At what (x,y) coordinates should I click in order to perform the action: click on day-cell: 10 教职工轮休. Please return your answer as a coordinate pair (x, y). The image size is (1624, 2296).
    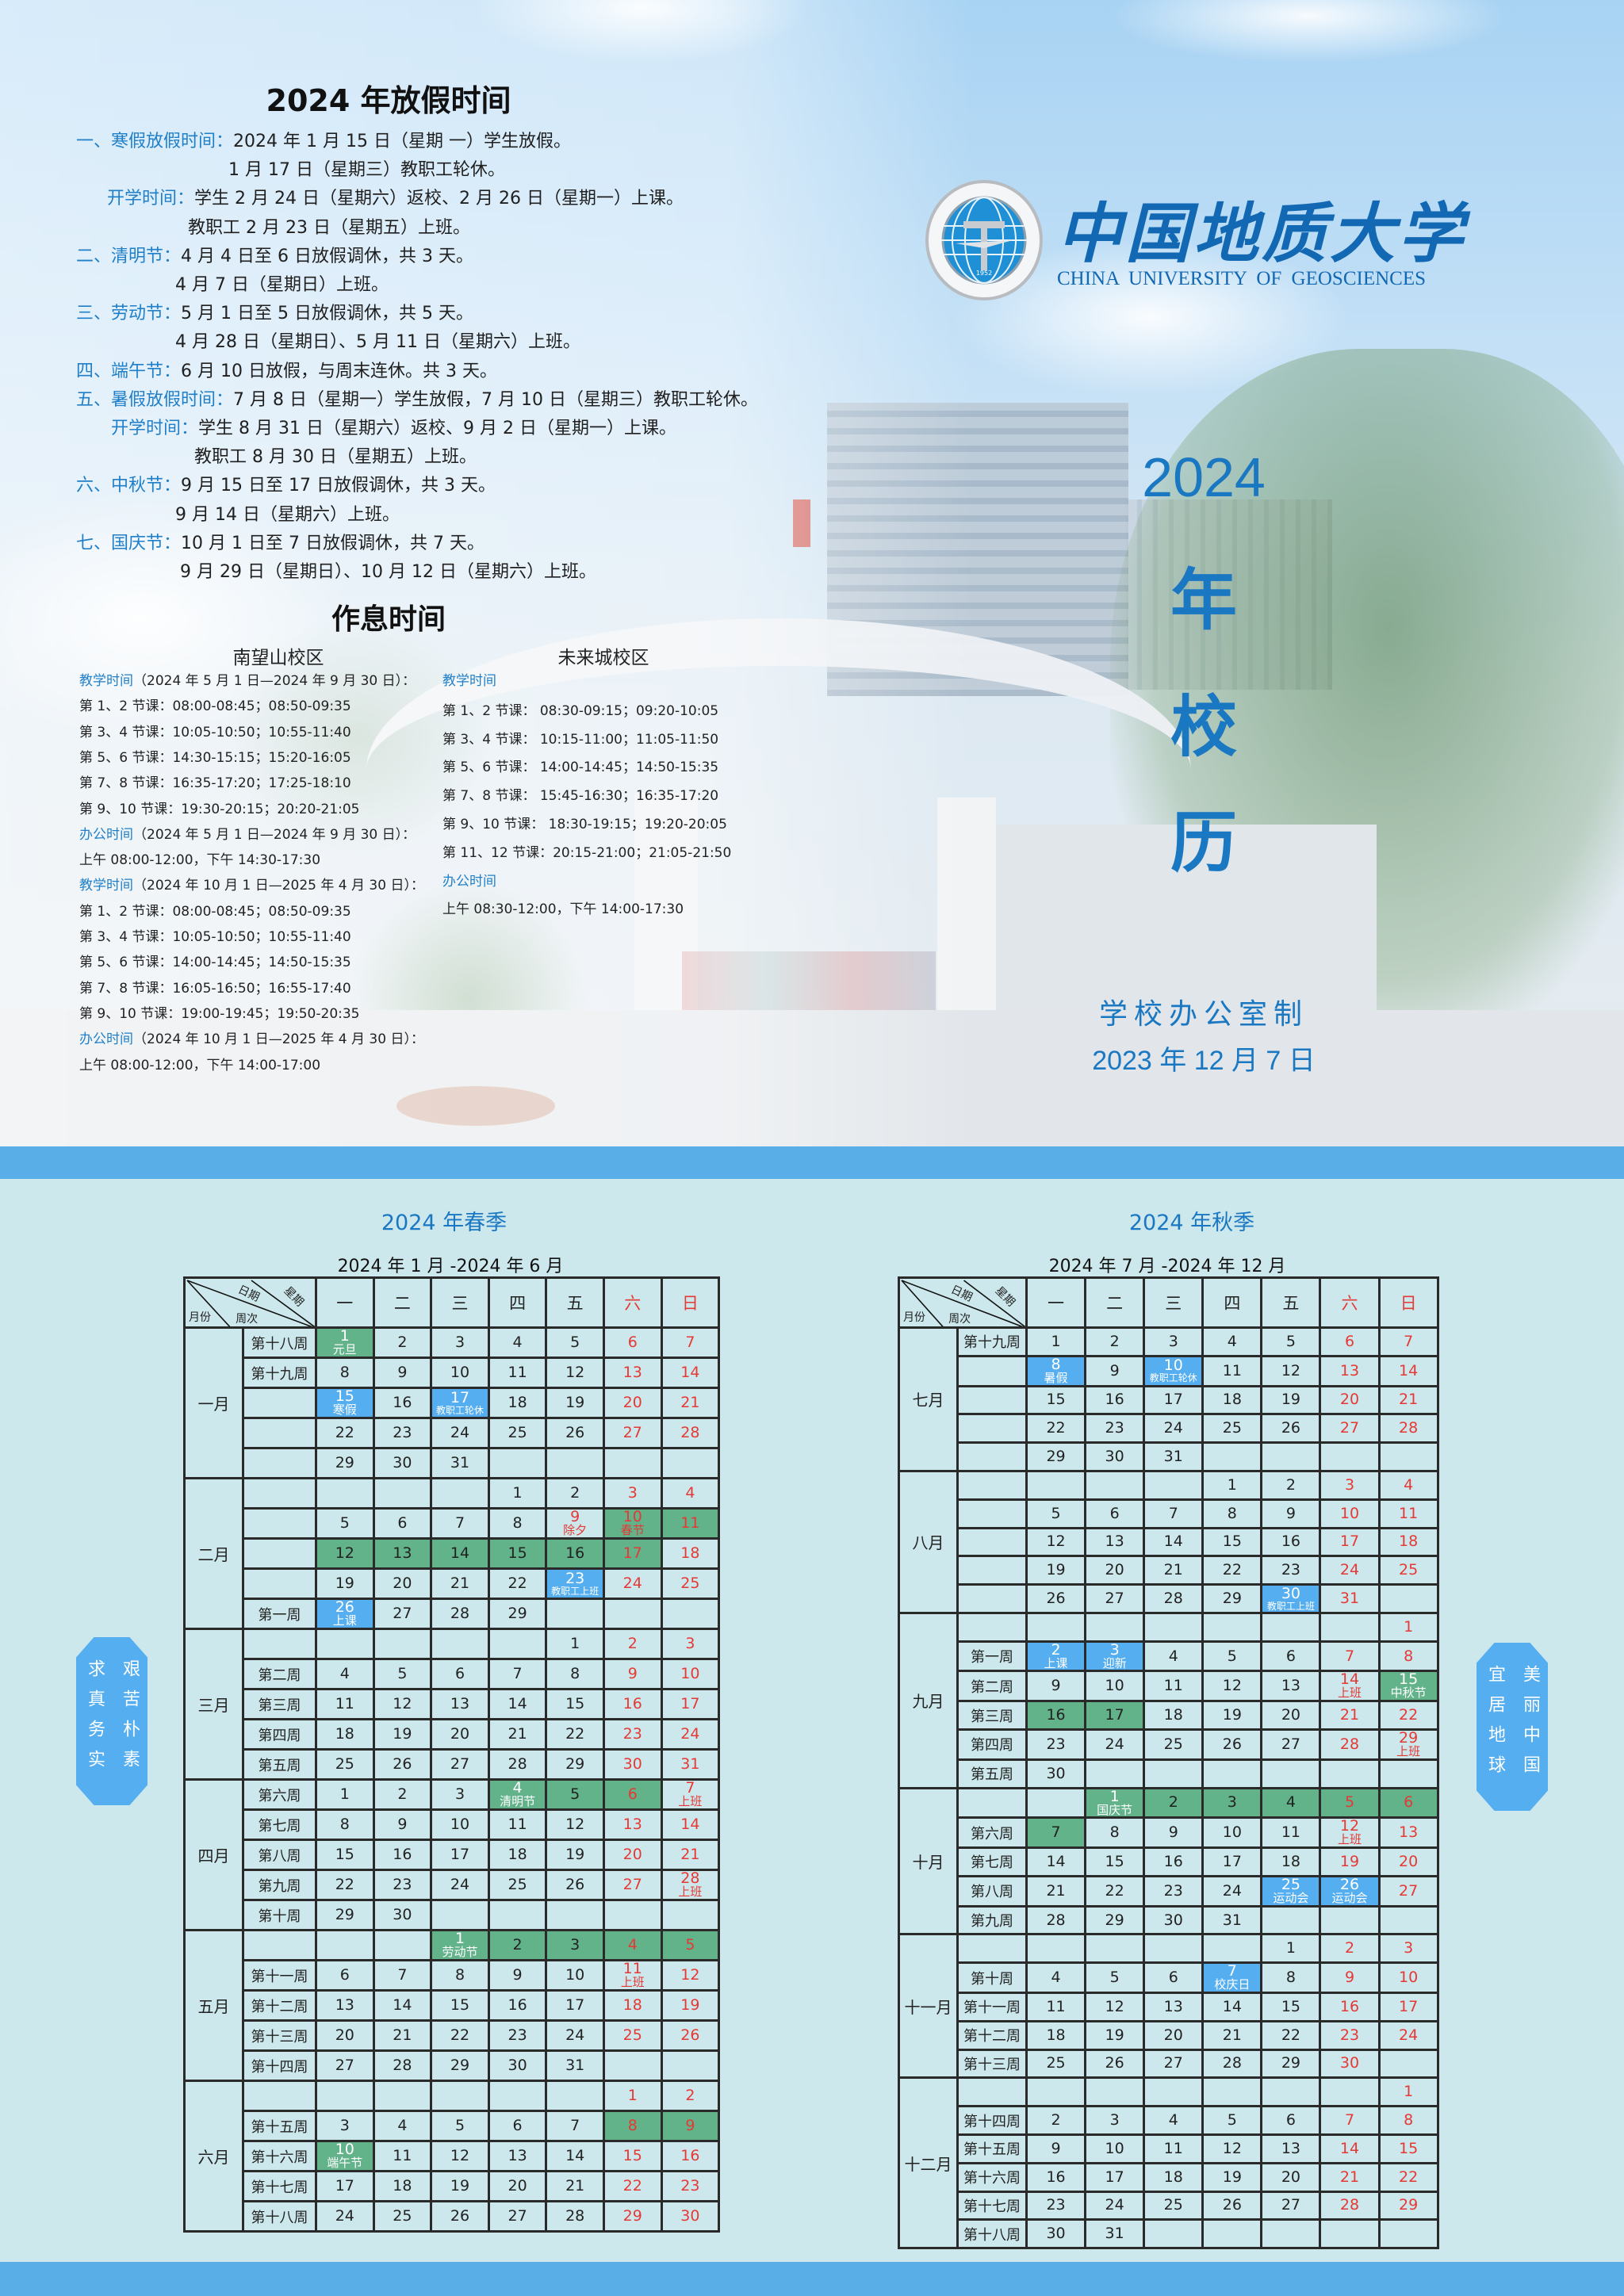
    Looking at the image, I should click on (1174, 1370).